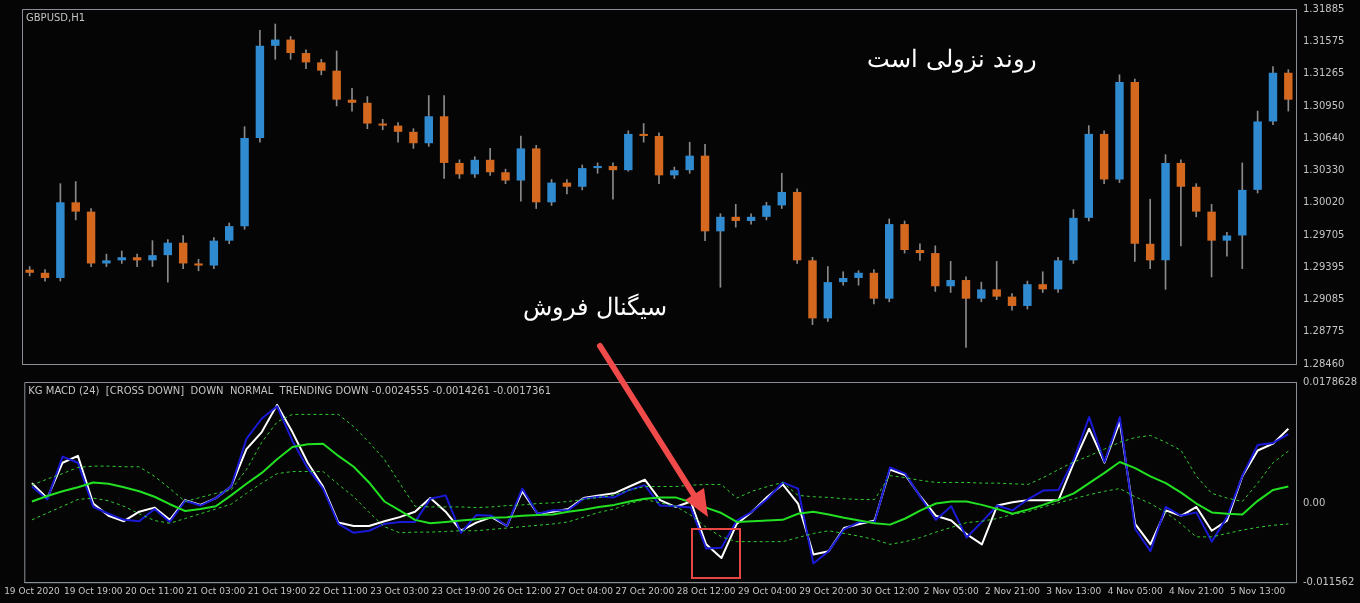 This screenshot has width=1360, height=603. I want to click on x-tick-label: 2 Nov 05:00, so click(951, 590).